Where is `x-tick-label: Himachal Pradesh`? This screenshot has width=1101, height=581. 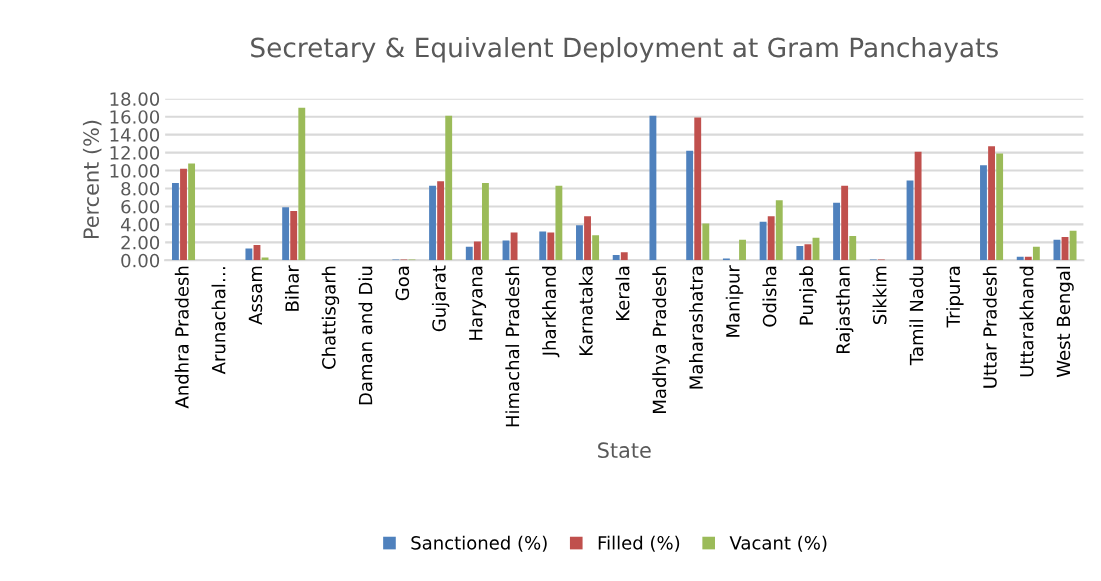
x-tick-label: Himachal Pradesh is located at coordinates (512, 346).